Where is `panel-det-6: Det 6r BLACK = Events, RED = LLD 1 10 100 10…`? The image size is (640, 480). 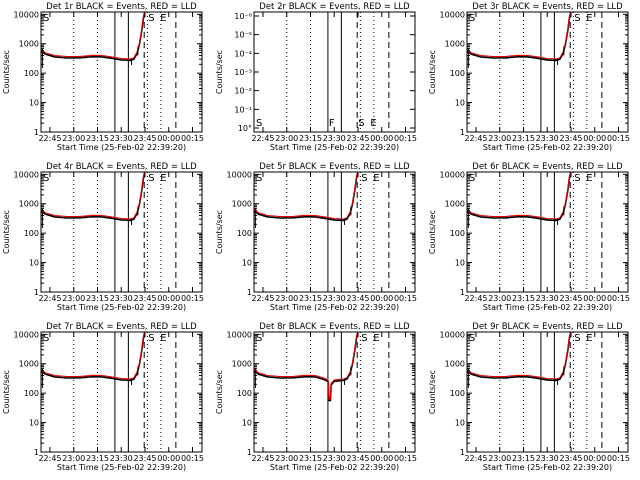 panel-det-6: Det 6r BLACK = Events, RED = LLD 1 10 100 10… is located at coordinates (529, 237).